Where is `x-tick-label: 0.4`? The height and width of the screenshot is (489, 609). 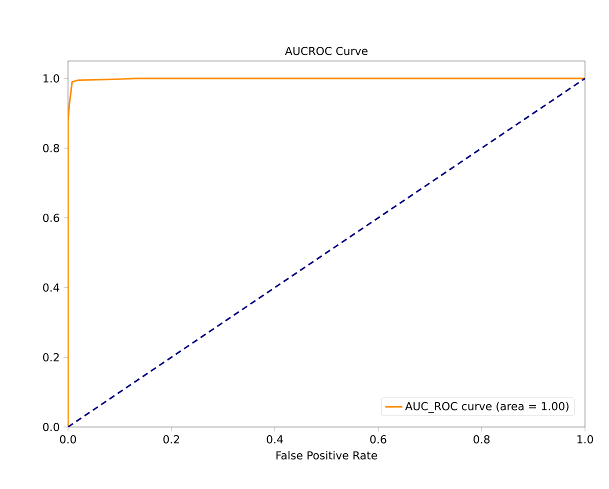
x-tick-label: 0.4 is located at coordinates (274, 439).